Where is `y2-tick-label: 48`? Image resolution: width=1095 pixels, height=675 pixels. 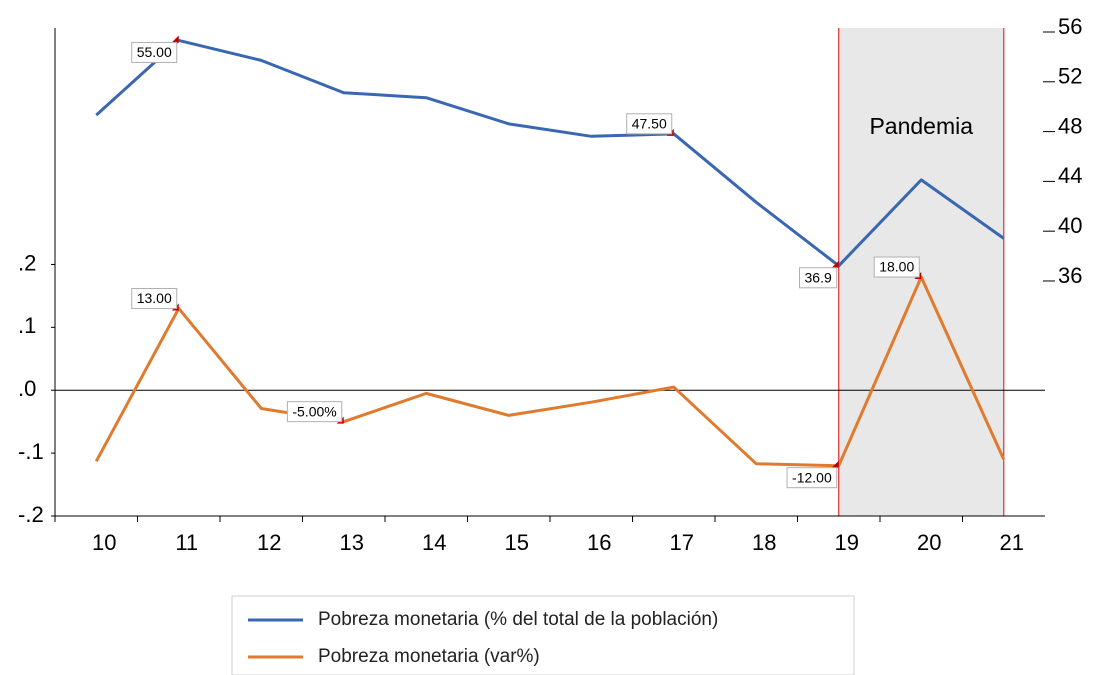
y2-tick-label: 48 is located at coordinates (1070, 125).